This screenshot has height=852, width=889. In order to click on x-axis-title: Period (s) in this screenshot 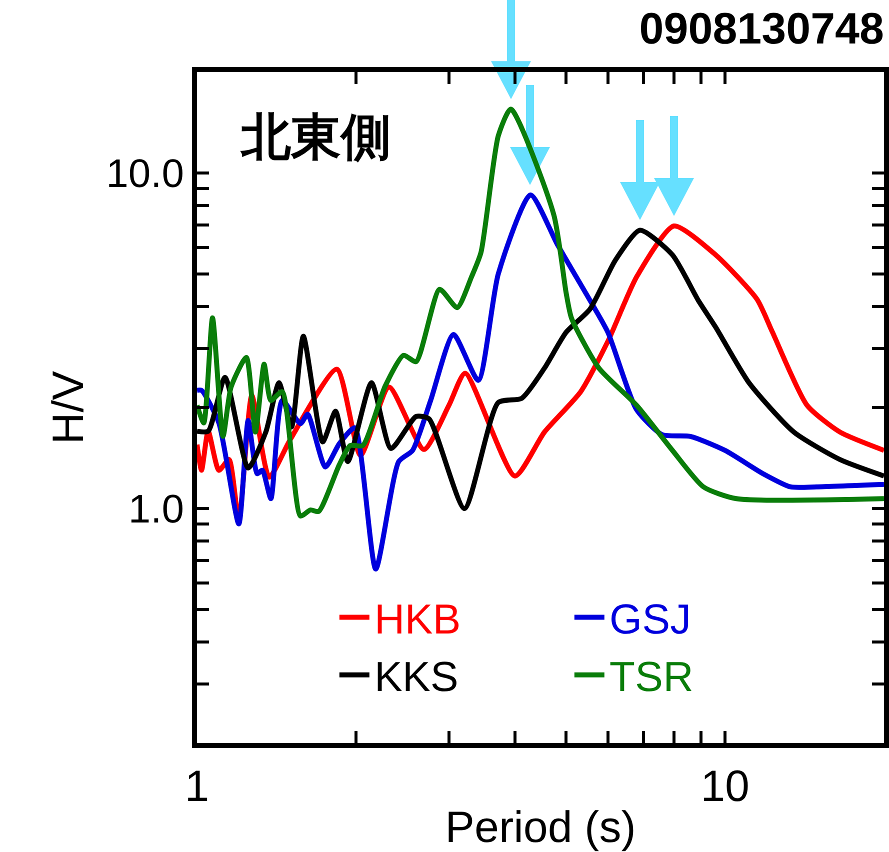, I will do `click(540, 827)`.